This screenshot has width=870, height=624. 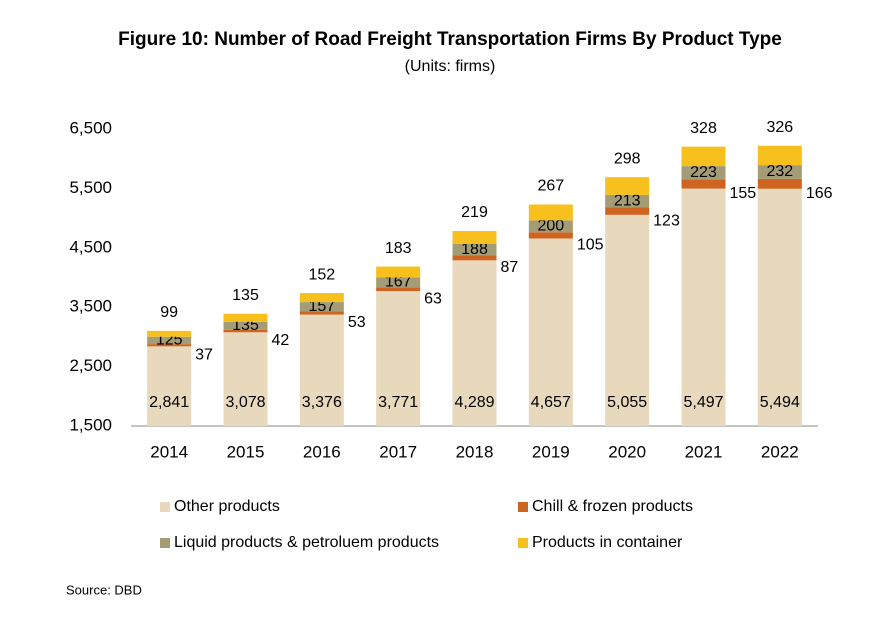 I want to click on data-label: 328, so click(x=703, y=128).